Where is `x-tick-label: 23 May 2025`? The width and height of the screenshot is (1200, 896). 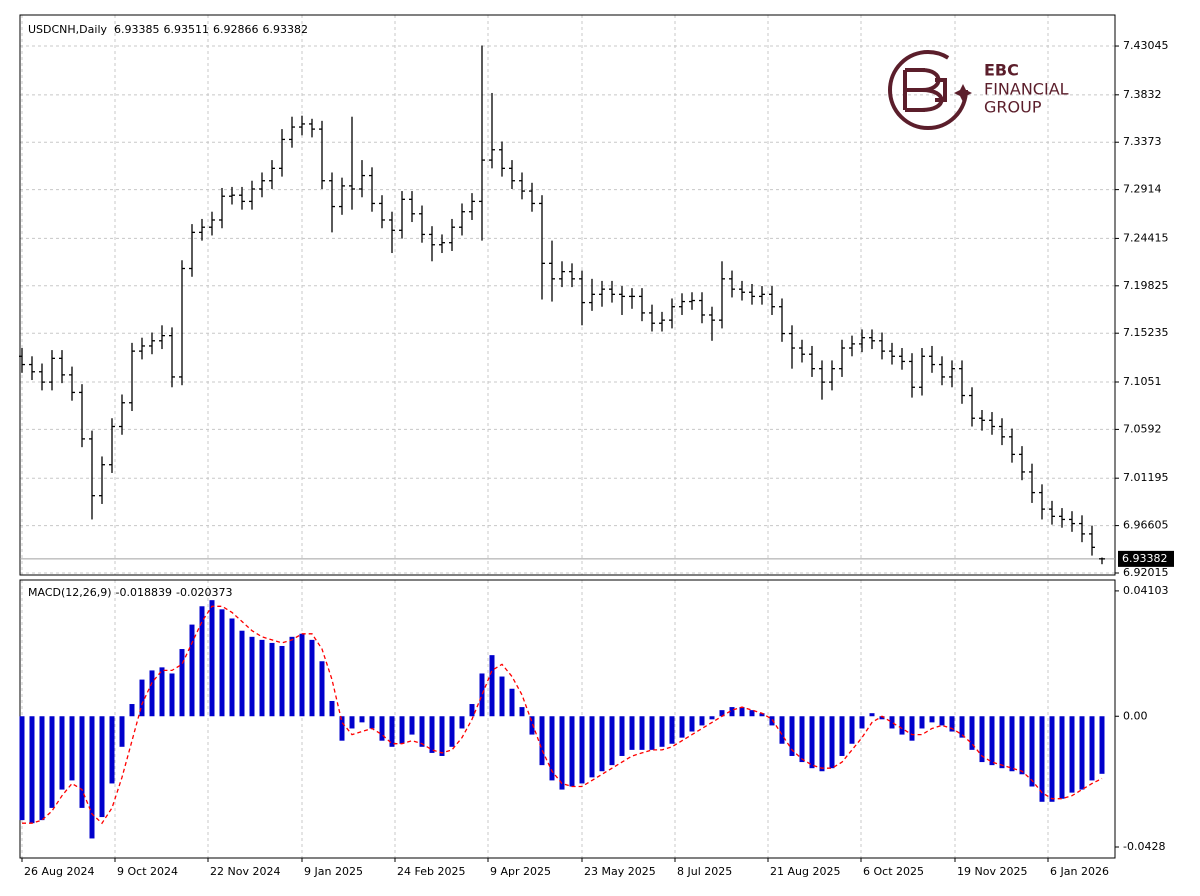 x-tick-label: 23 May 2025 is located at coordinates (620, 871).